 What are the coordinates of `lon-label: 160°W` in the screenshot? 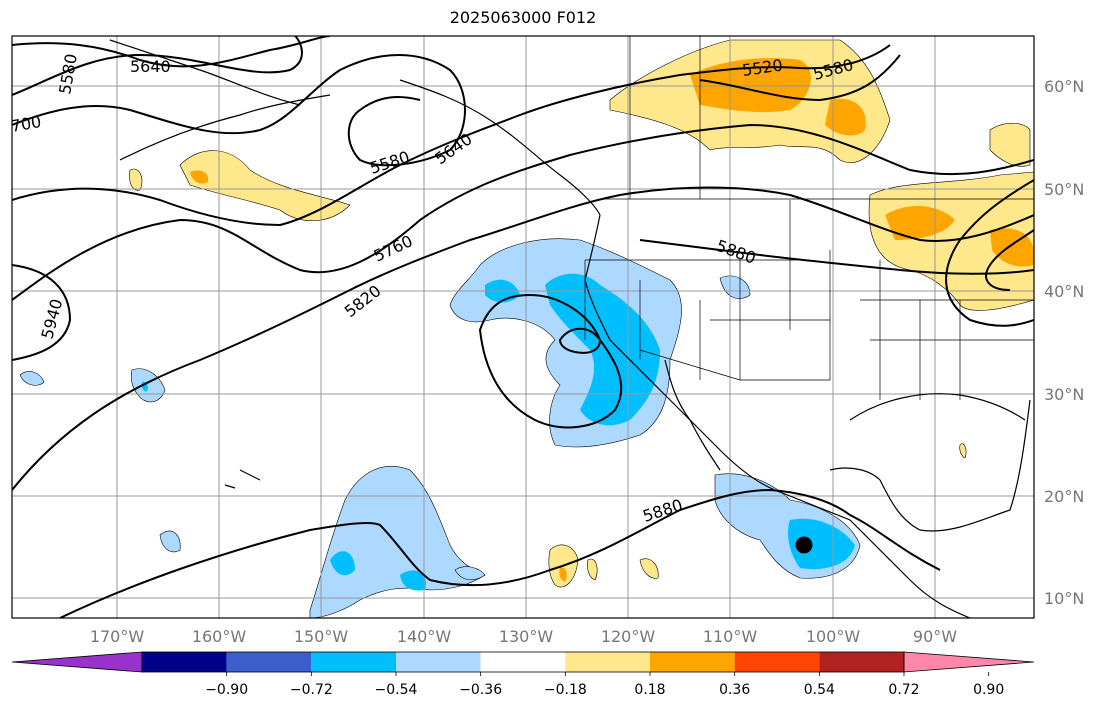 It's located at (219, 636).